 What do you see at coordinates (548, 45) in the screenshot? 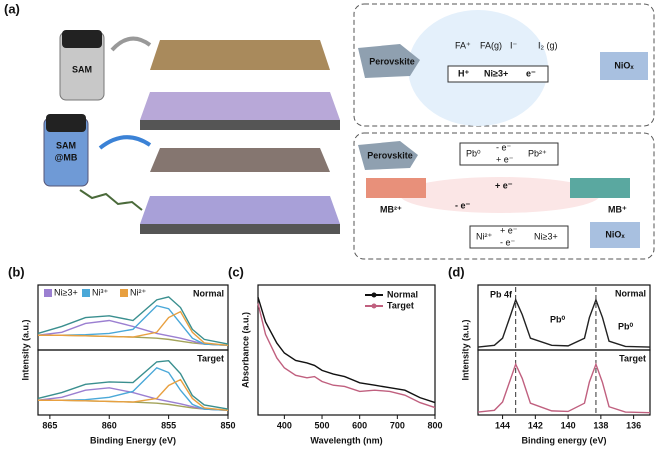
I see `text: I₂ (g)` at bounding box center [548, 45].